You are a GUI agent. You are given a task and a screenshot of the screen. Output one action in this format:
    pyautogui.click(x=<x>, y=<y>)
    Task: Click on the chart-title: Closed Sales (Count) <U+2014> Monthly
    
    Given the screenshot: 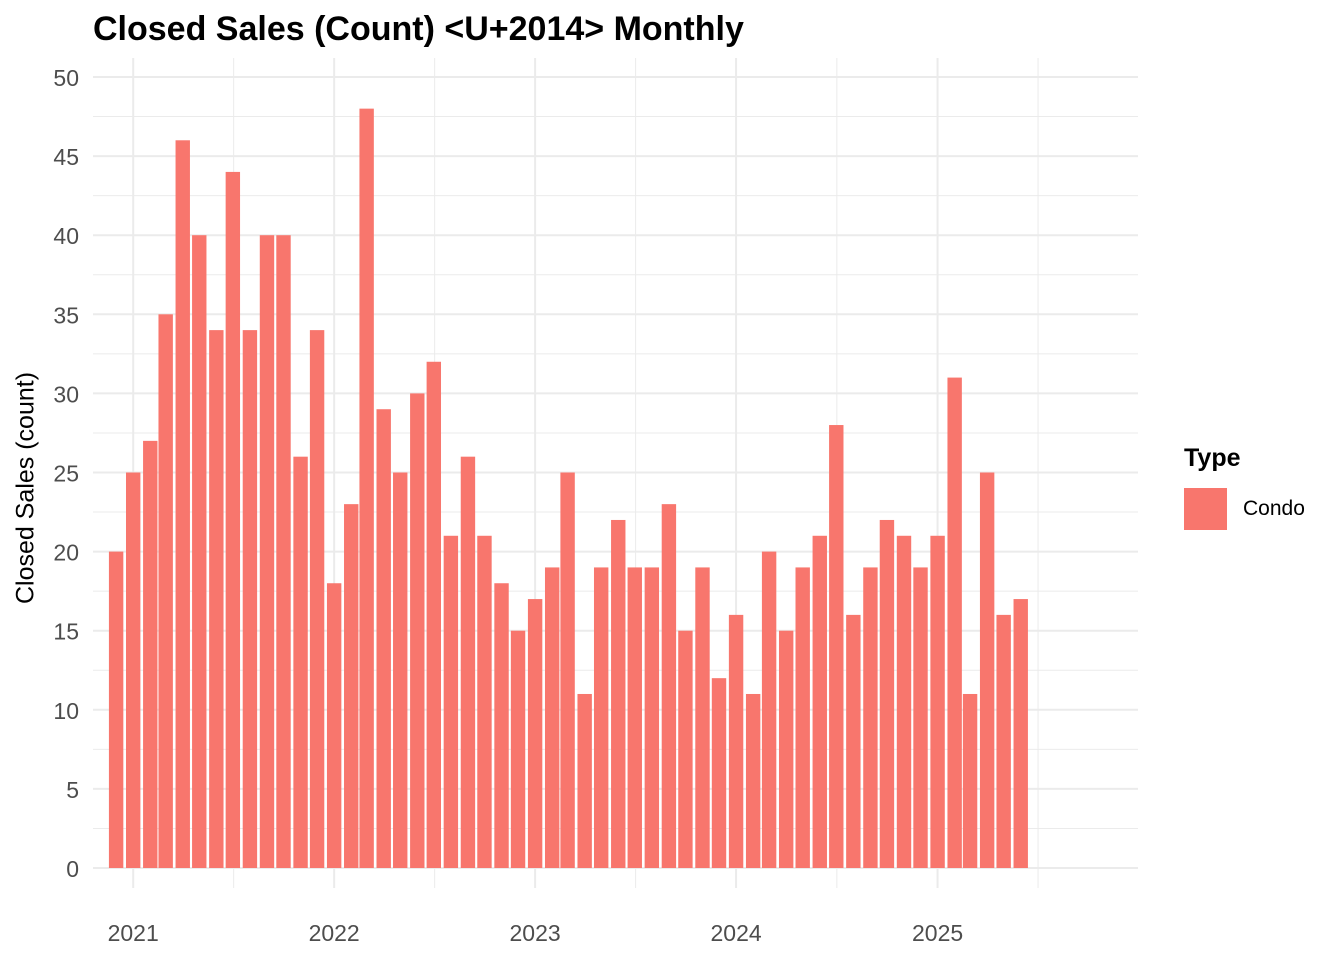 What is the action you would take?
    pyautogui.click(x=418, y=29)
    